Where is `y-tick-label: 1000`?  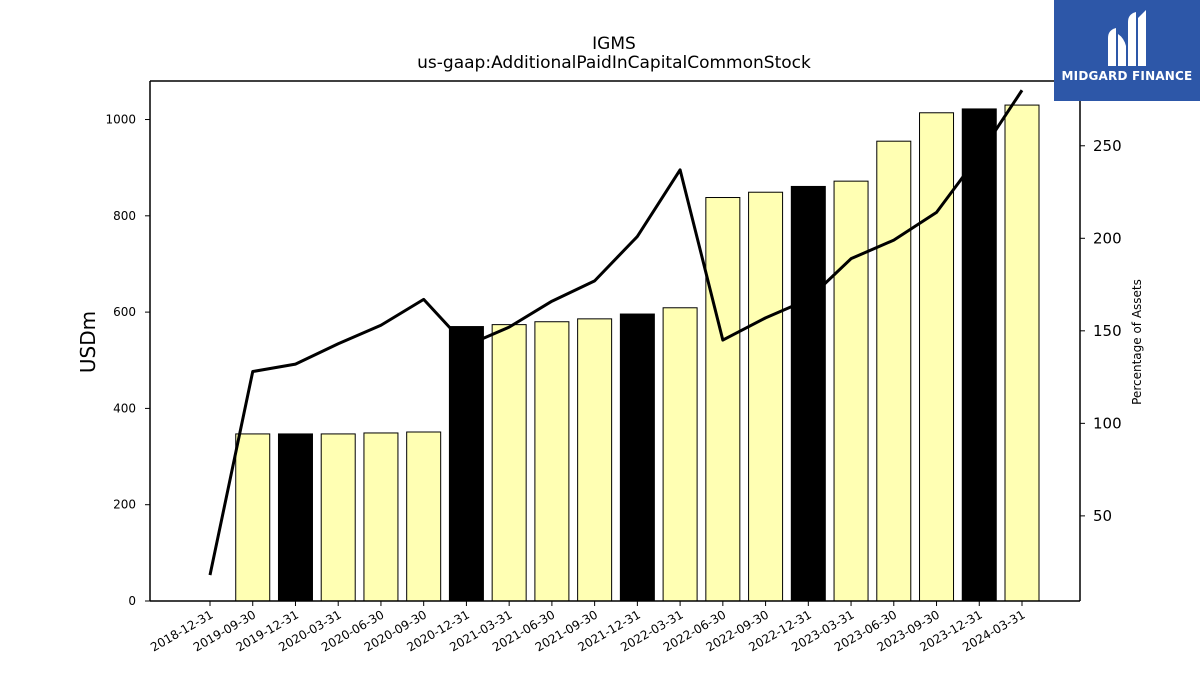 y-tick-label: 1000 is located at coordinates (120, 120).